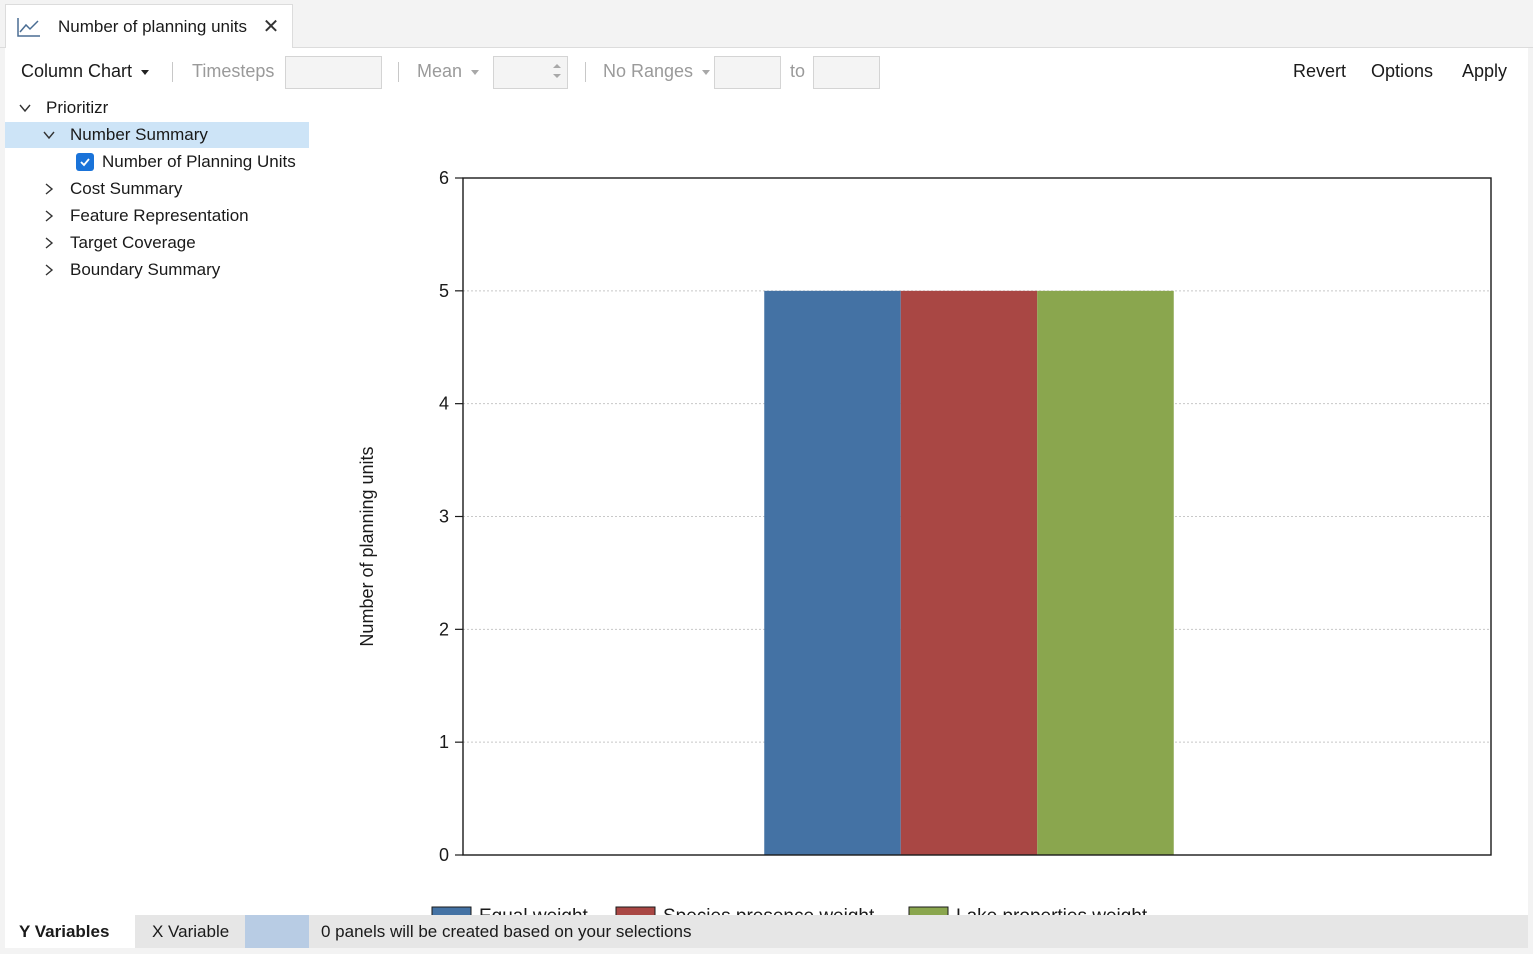  I want to click on tree-item-boundary-summary: Boundary Summary, so click(157, 270).